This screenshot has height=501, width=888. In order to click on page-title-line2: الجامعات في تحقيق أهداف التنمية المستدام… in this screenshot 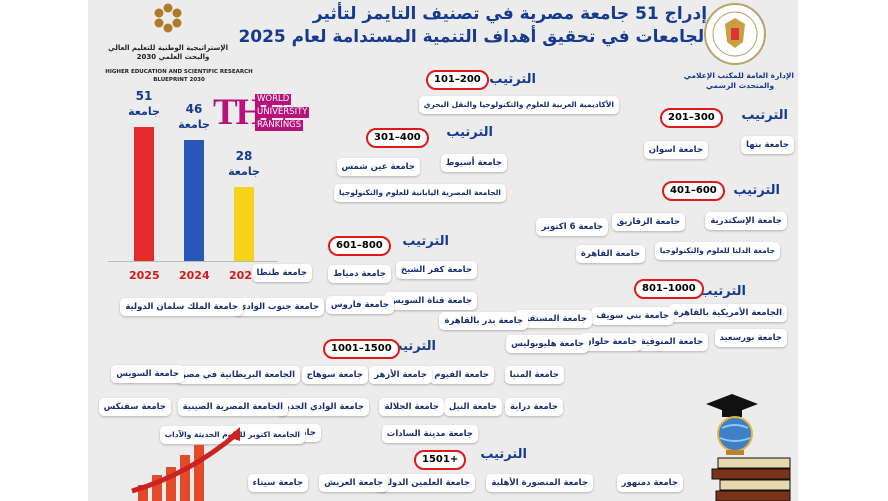, I will do `click(474, 37)`.